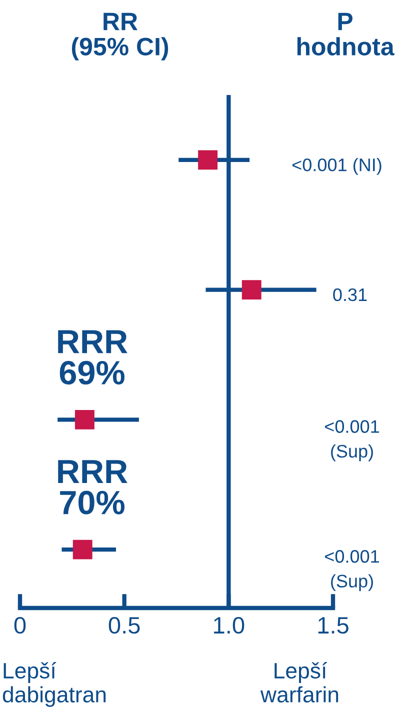  I want to click on text: P hodnota, so click(345, 34).